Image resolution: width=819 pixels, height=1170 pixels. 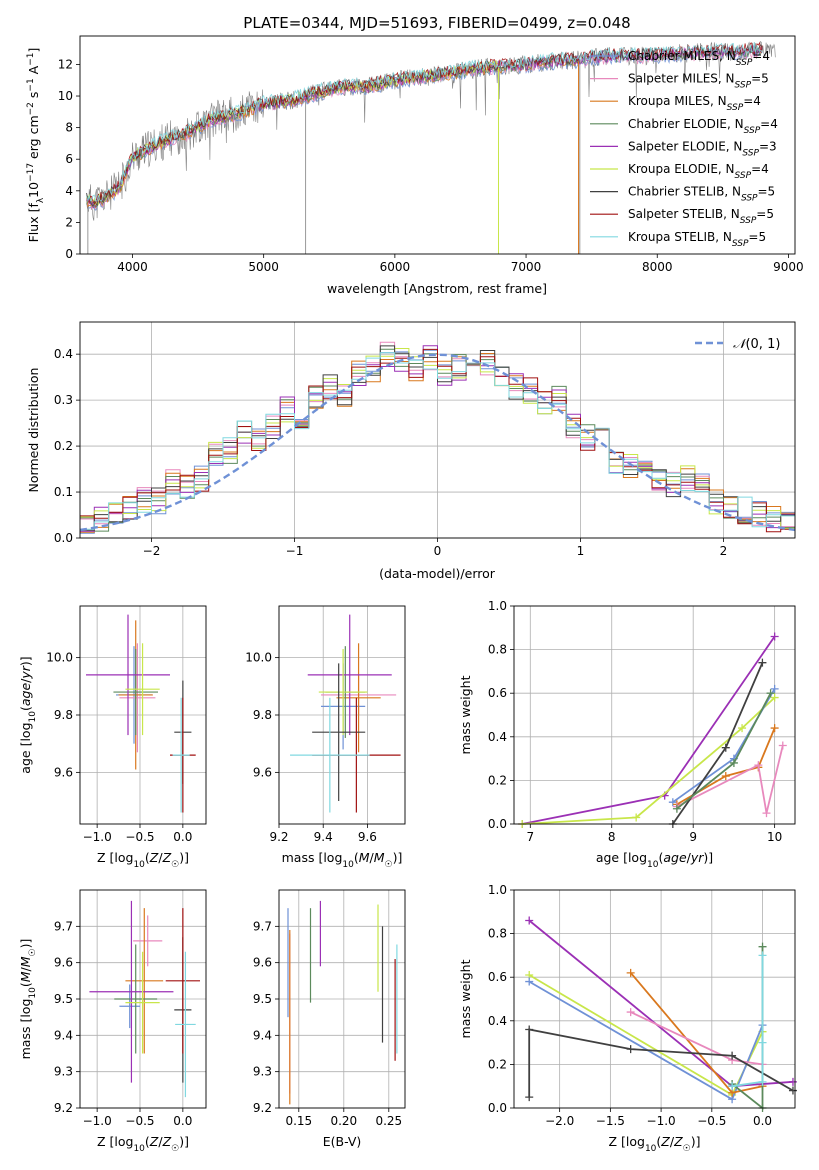 I want to click on x-tick-label: 0.20, so click(x=343, y=1121).